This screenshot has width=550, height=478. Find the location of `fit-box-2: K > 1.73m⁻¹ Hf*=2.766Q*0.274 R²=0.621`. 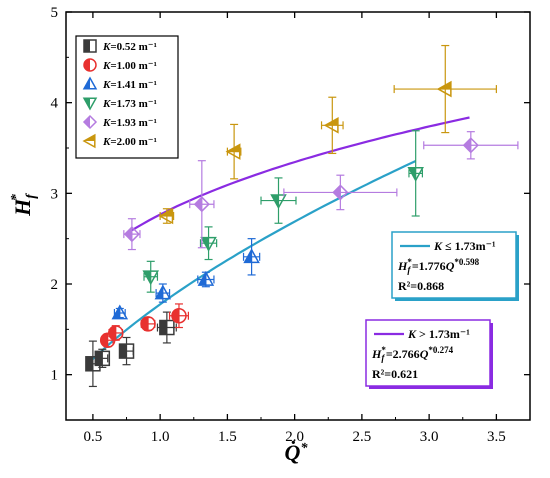

fit-box-2: K > 1.73m⁻¹ Hf*=2.766Q*0.274 R²=0.621 is located at coordinates (429, 354).